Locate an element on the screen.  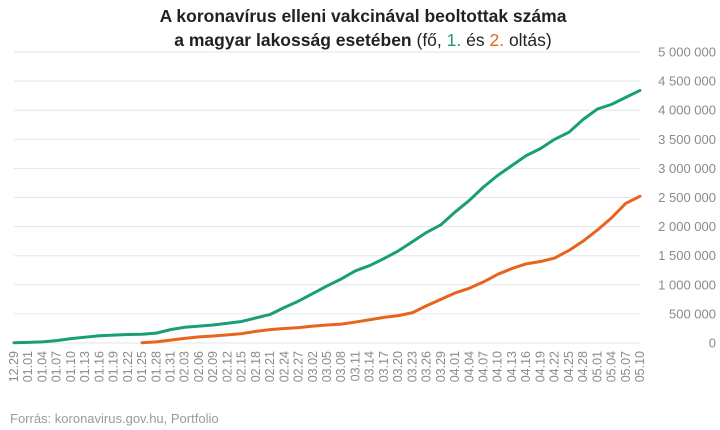
x-tick-label: 02.12 is located at coordinates (227, 366).